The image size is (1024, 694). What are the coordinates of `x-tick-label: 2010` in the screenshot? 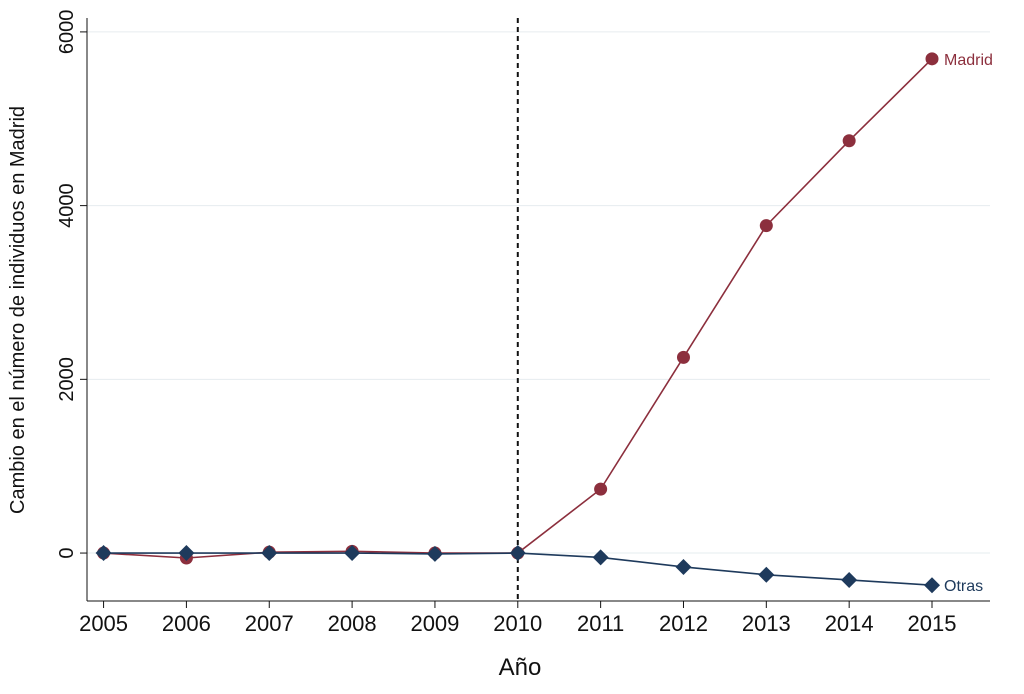 It's located at (517, 623).